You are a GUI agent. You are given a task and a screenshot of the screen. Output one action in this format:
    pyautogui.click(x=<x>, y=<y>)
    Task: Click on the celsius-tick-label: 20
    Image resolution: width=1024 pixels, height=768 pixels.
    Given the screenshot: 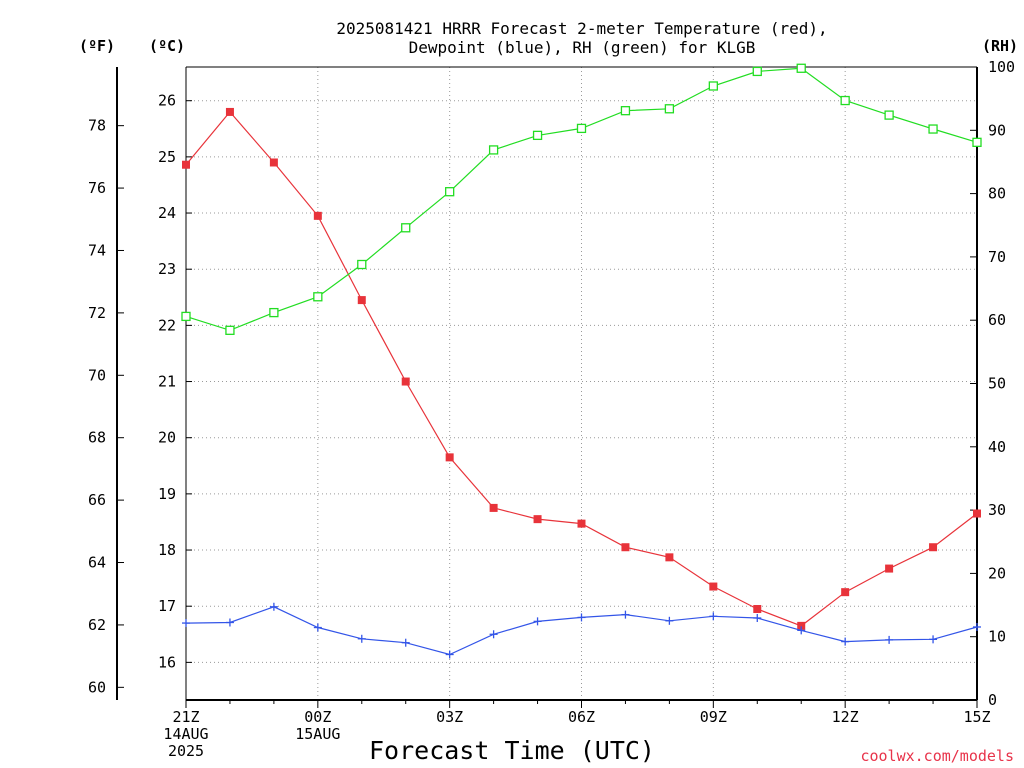 What is the action you would take?
    pyautogui.click(x=167, y=438)
    